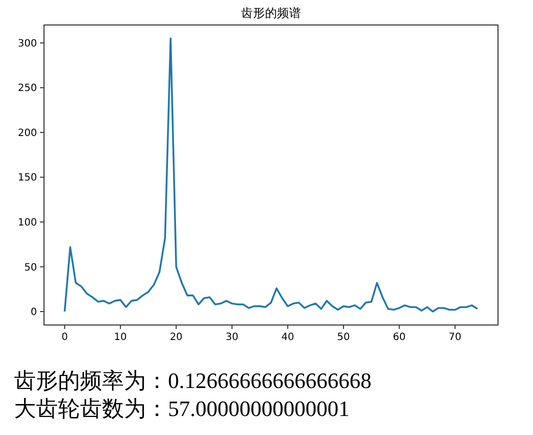  What do you see at coordinates (120, 337) in the screenshot?
I see `x-tick-label: 10` at bounding box center [120, 337].